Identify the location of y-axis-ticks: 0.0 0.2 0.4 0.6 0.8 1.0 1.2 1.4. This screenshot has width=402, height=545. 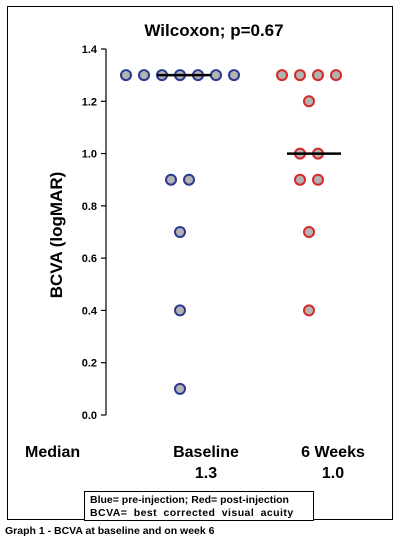
(94, 233).